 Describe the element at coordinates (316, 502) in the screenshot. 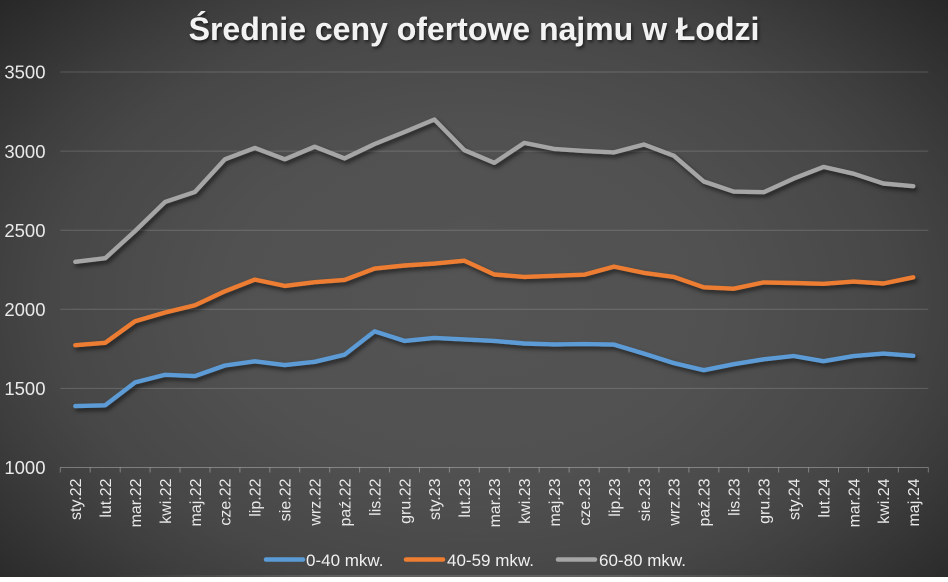

I see `svg-text: wrz.22` at that location.